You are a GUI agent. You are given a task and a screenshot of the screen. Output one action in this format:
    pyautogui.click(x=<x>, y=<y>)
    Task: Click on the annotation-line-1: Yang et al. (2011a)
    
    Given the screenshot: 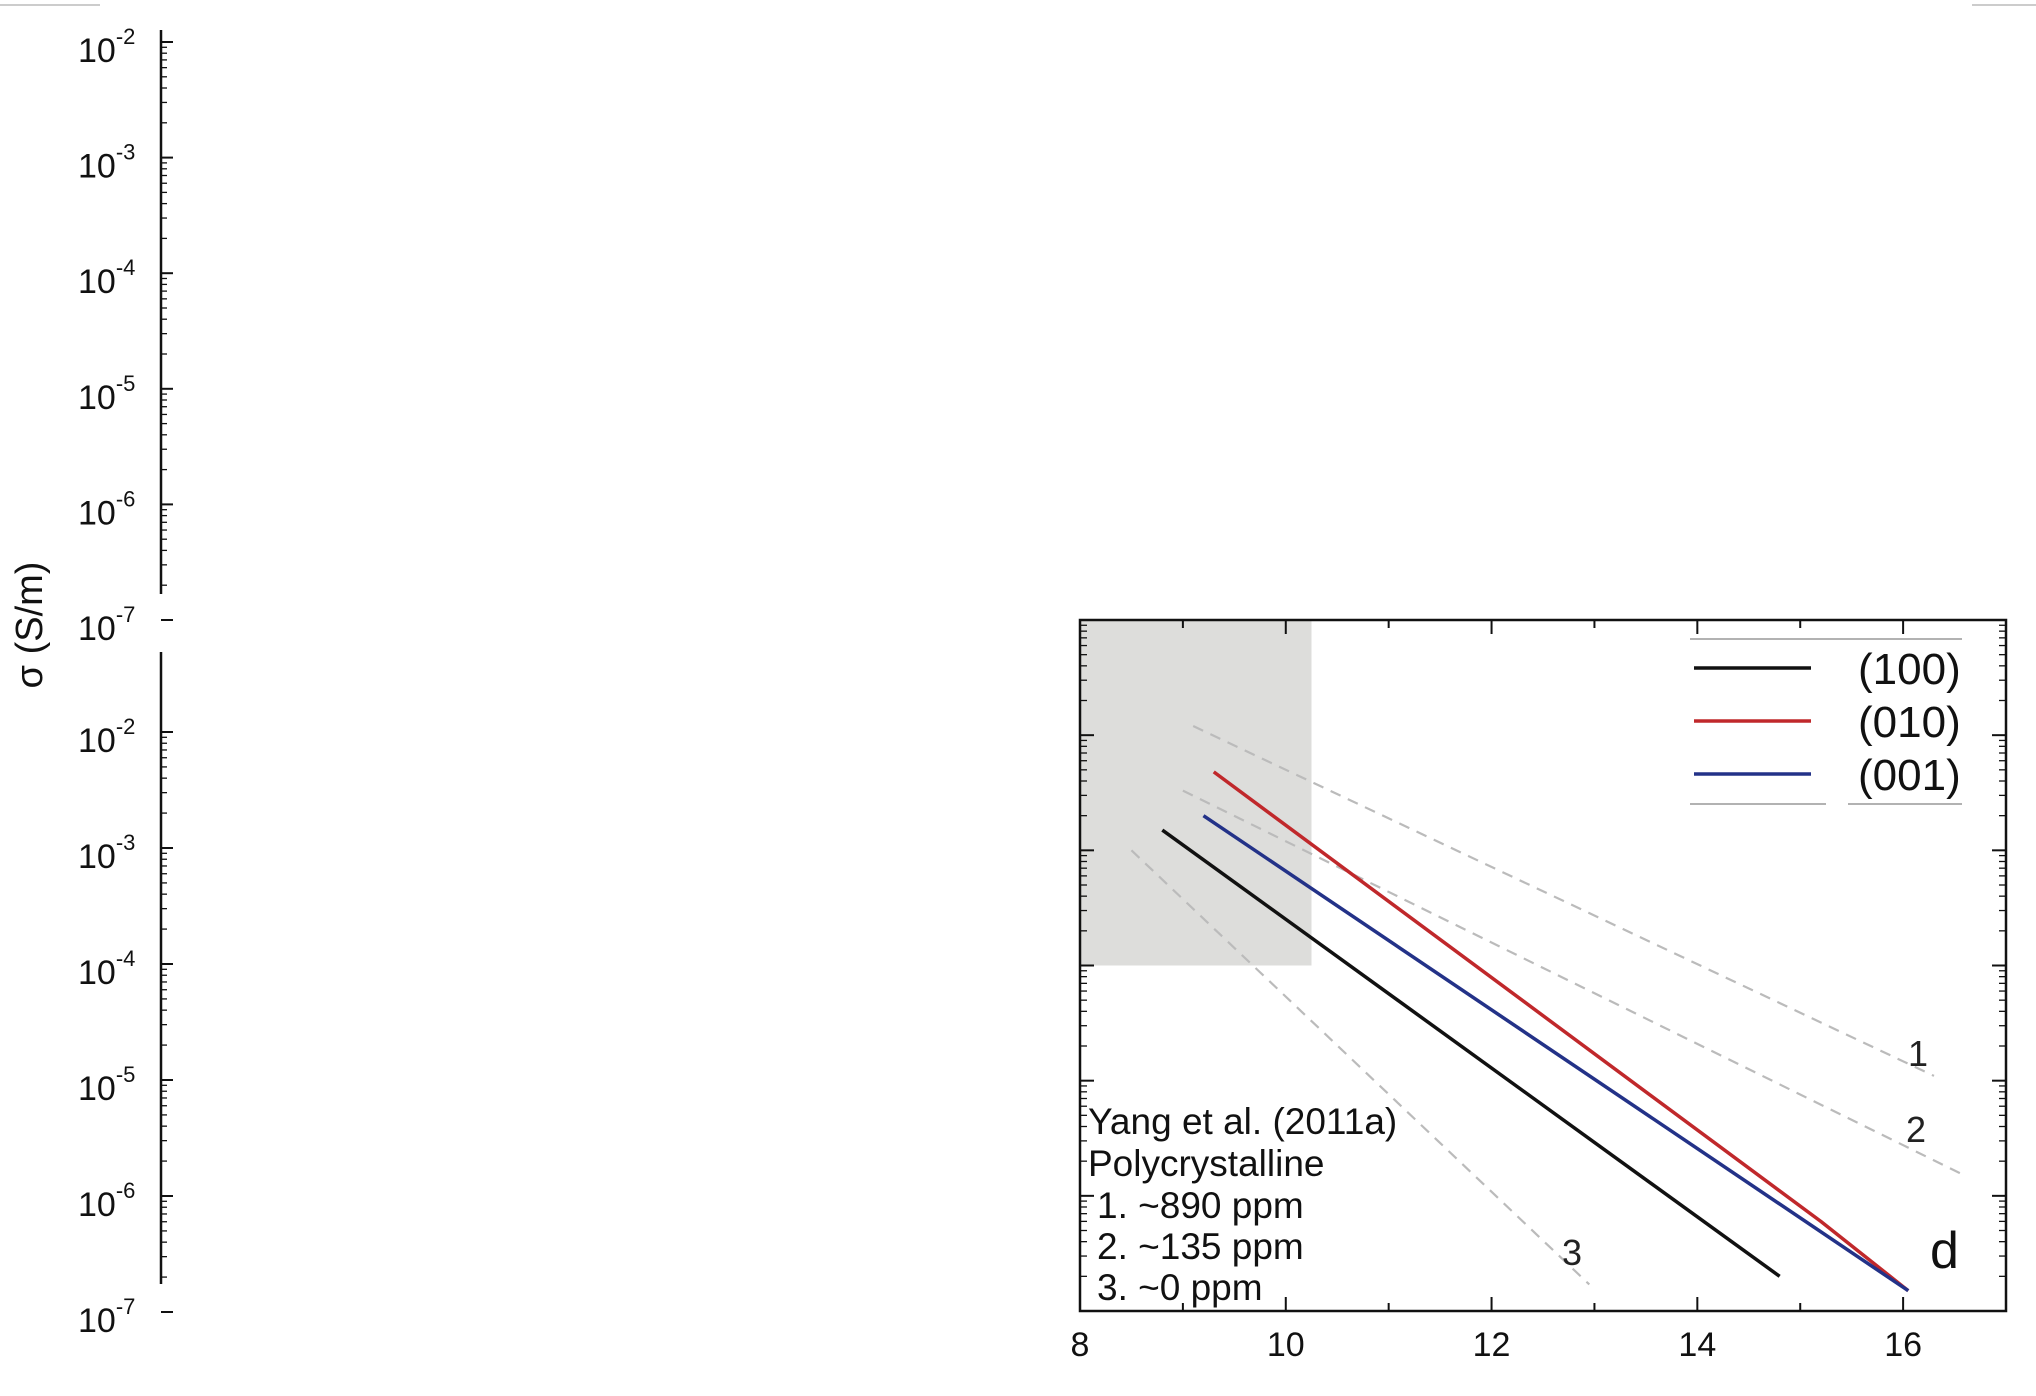 What is the action you would take?
    pyautogui.click(x=1242, y=1121)
    